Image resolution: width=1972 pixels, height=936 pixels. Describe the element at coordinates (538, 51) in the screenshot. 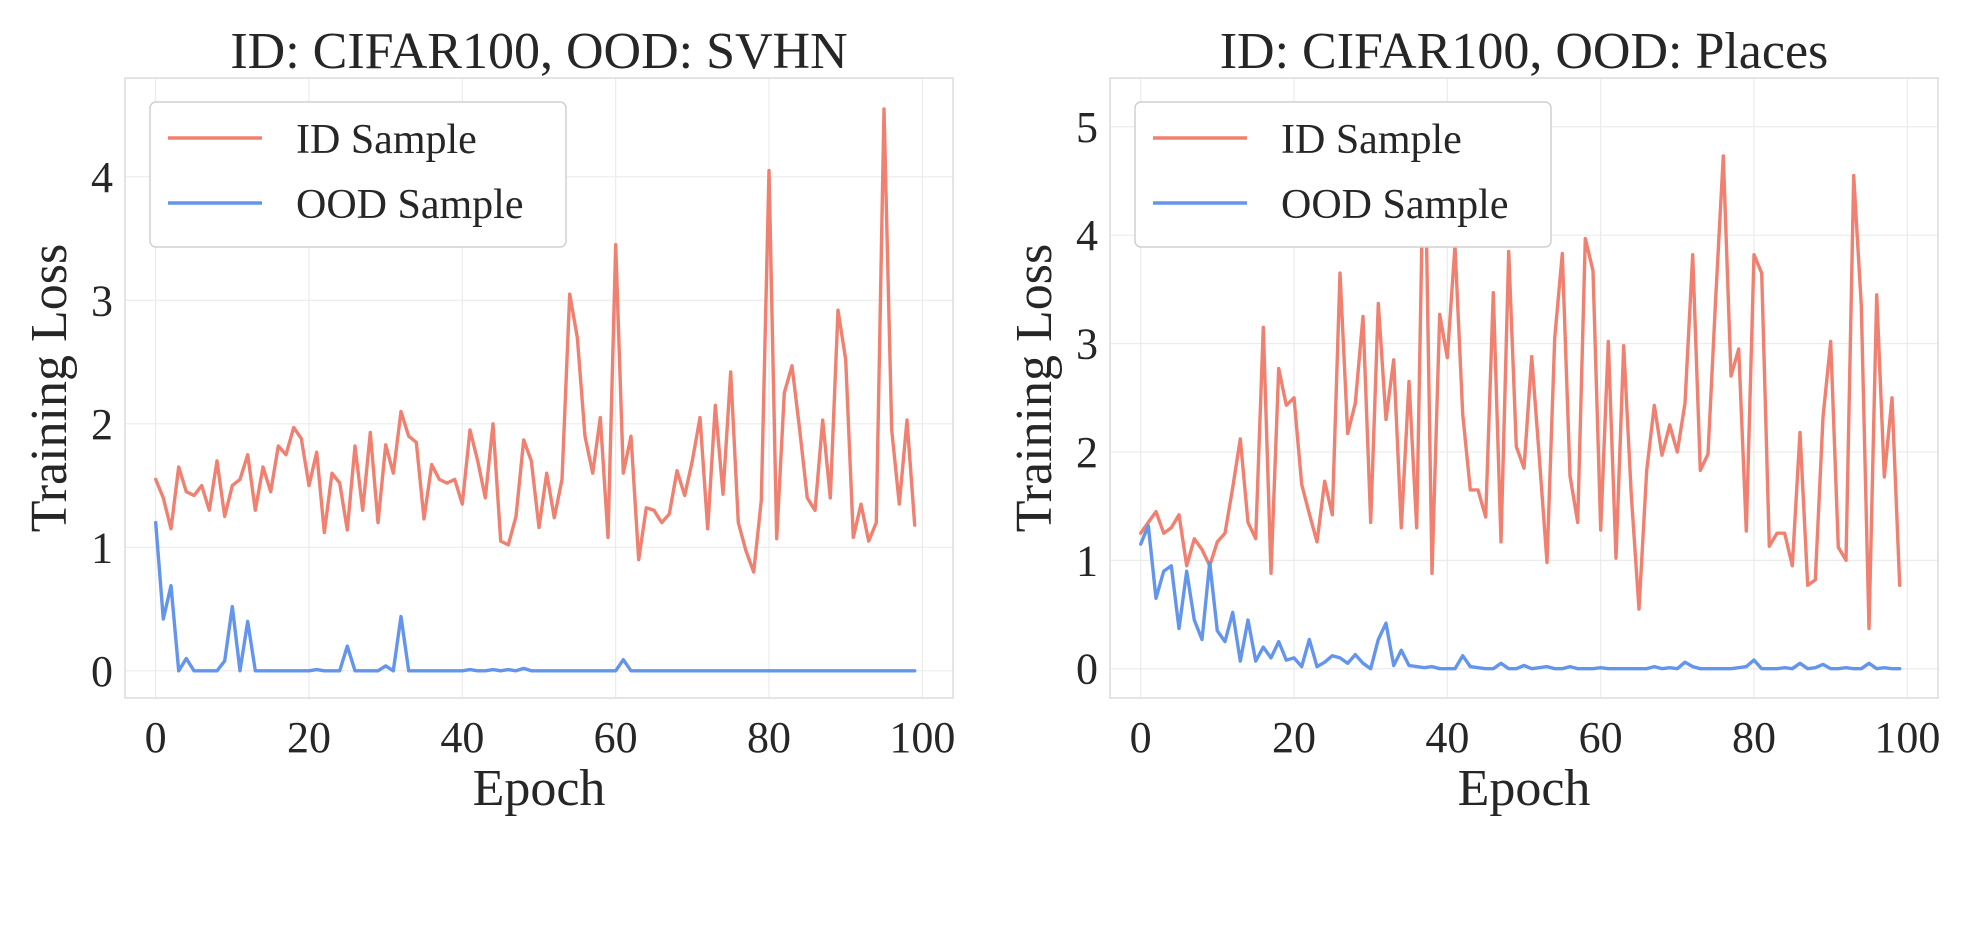

I see `chart-title: ID: CIFAR100, OOD: SVHN` at that location.